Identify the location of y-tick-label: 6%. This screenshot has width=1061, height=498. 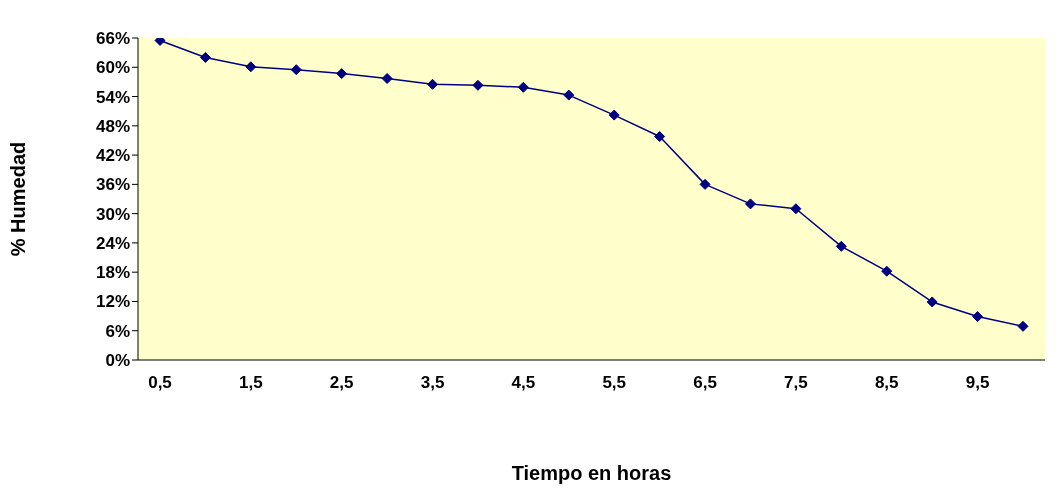
(117, 331).